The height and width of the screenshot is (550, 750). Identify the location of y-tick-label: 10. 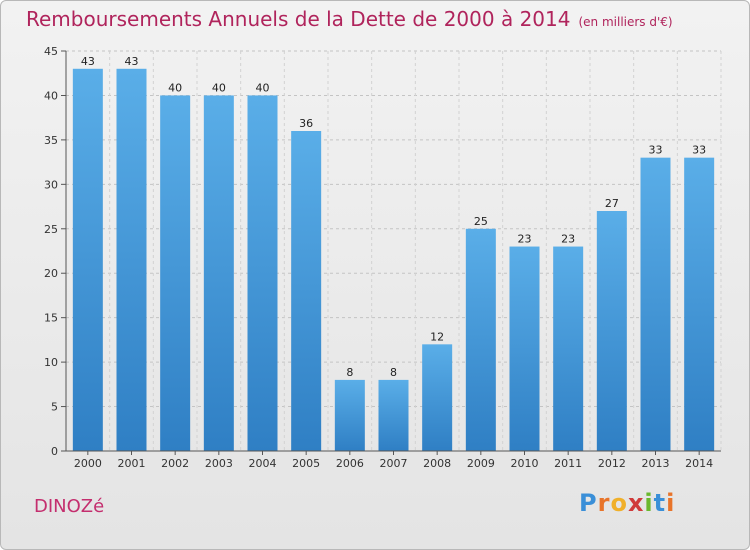
(51, 362).